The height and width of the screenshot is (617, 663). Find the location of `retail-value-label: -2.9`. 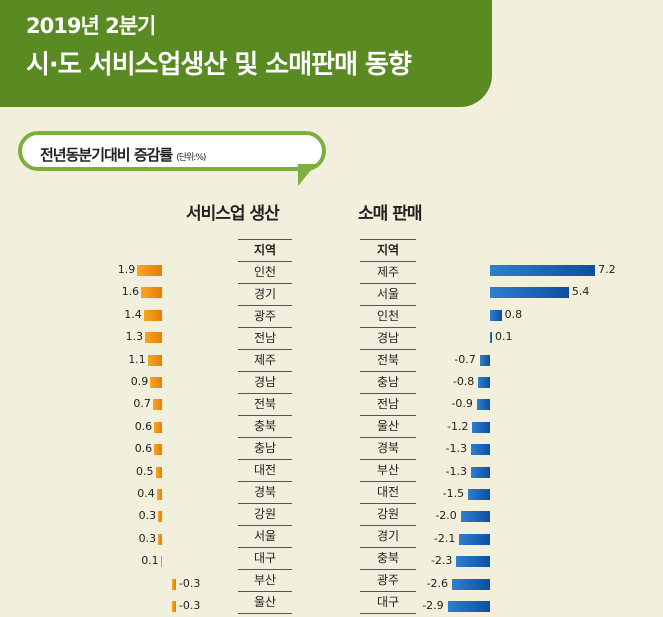

retail-value-label: -2.9 is located at coordinates (433, 605).